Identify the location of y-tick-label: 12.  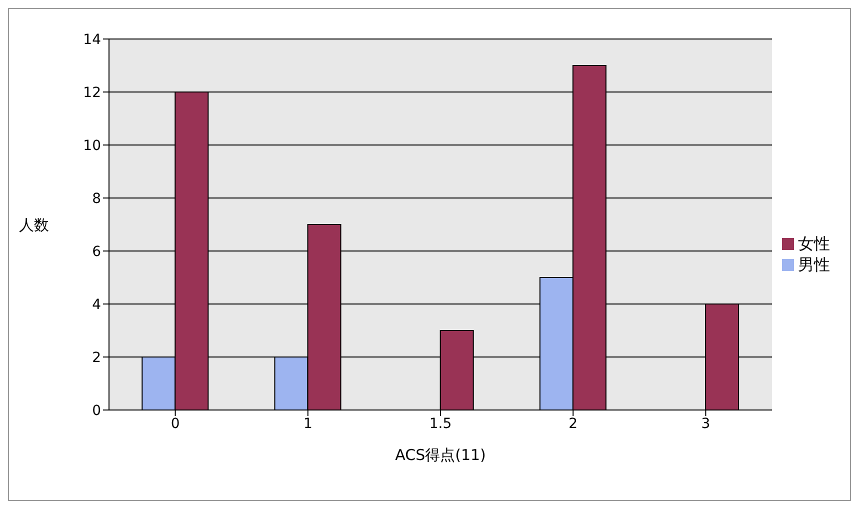
(92, 92).